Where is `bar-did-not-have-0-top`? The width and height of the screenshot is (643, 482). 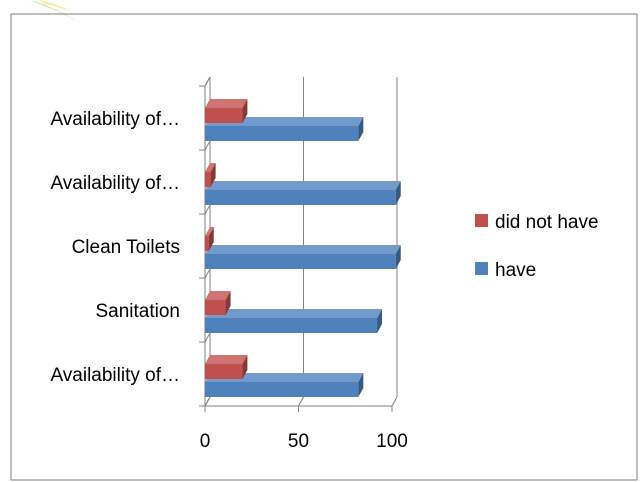
bar-did-not-have-0-top is located at coordinates (226, 359).